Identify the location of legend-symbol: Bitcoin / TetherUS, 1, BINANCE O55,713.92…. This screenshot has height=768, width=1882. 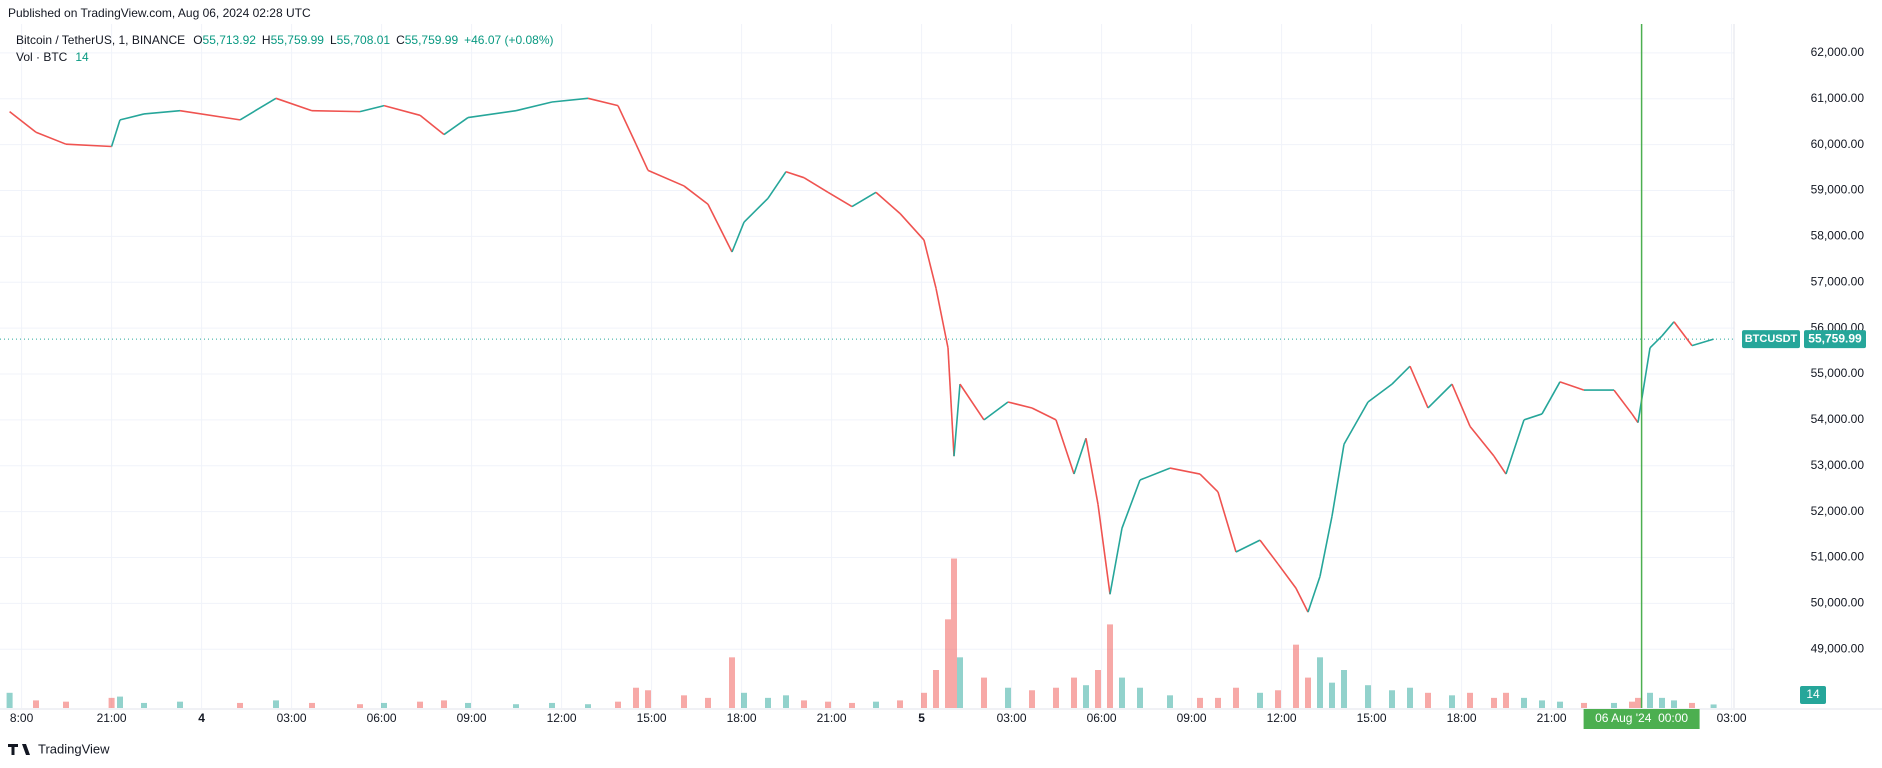
(285, 40).